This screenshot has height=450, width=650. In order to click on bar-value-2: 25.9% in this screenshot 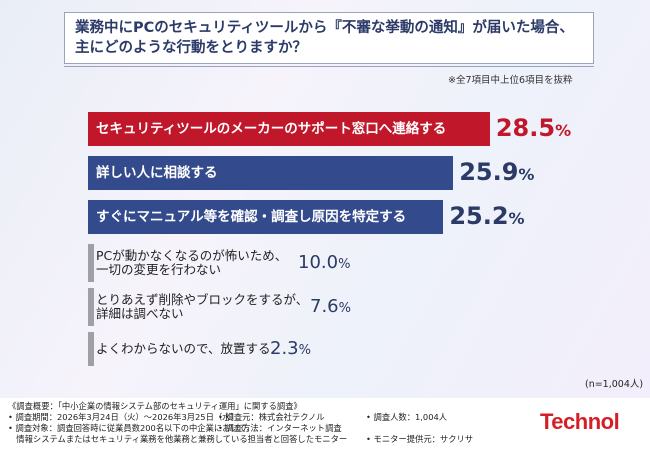, I will do `click(496, 172)`.